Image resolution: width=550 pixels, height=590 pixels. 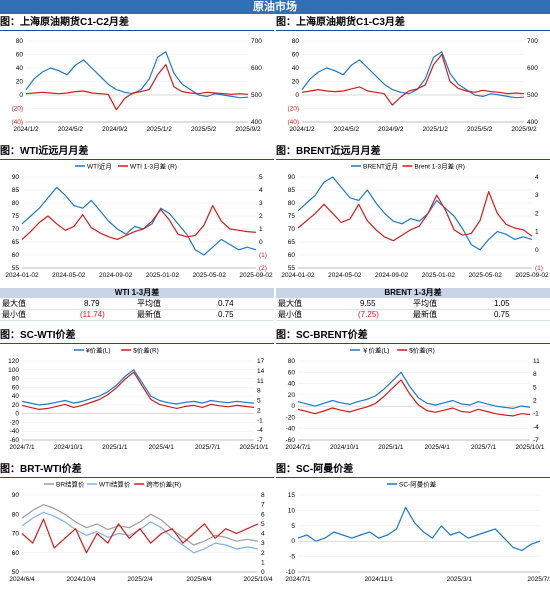 I want to click on y-tick-label-right: 0, so click(x=537, y=250).